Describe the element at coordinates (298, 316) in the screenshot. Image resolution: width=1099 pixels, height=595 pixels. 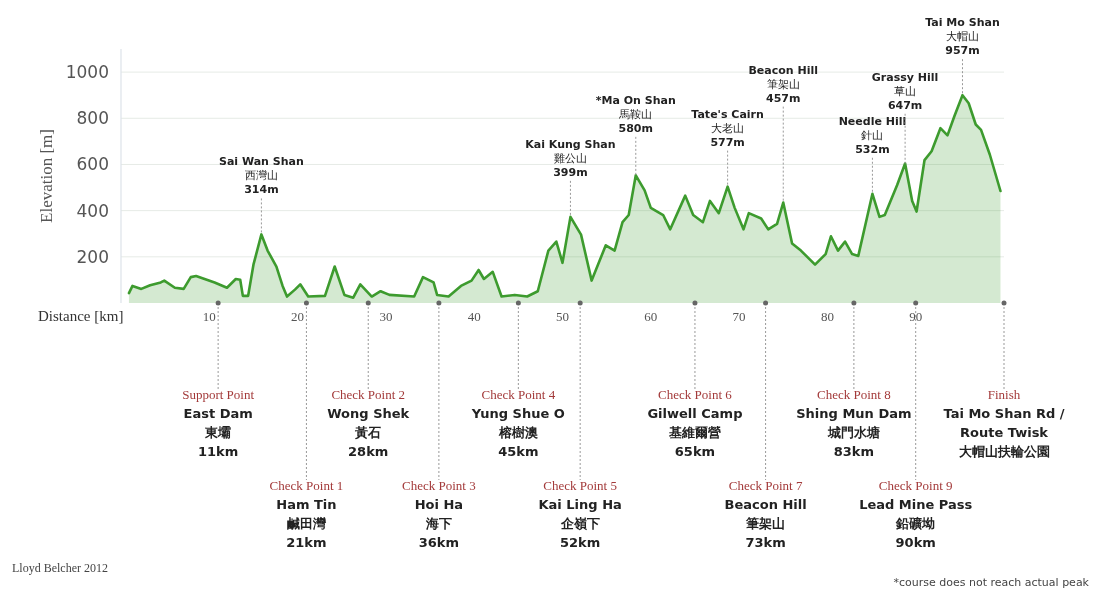
I see `x-tick-label: 20` at that location.